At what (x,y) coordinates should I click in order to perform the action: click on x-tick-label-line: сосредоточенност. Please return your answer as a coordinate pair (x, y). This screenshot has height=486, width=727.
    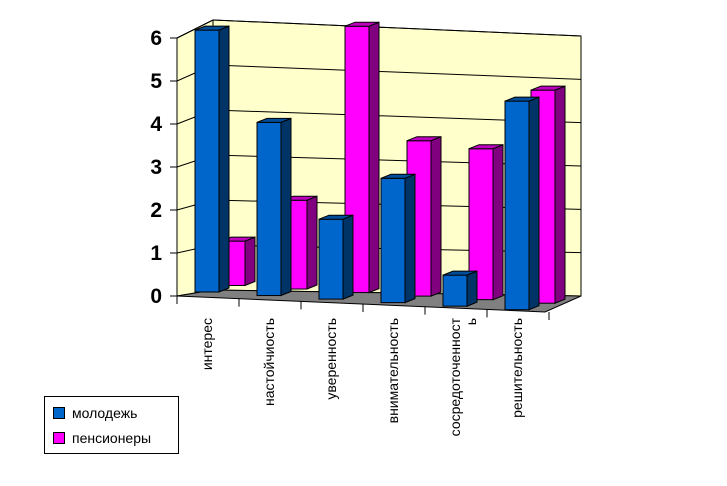
    Looking at the image, I should click on (455, 376).